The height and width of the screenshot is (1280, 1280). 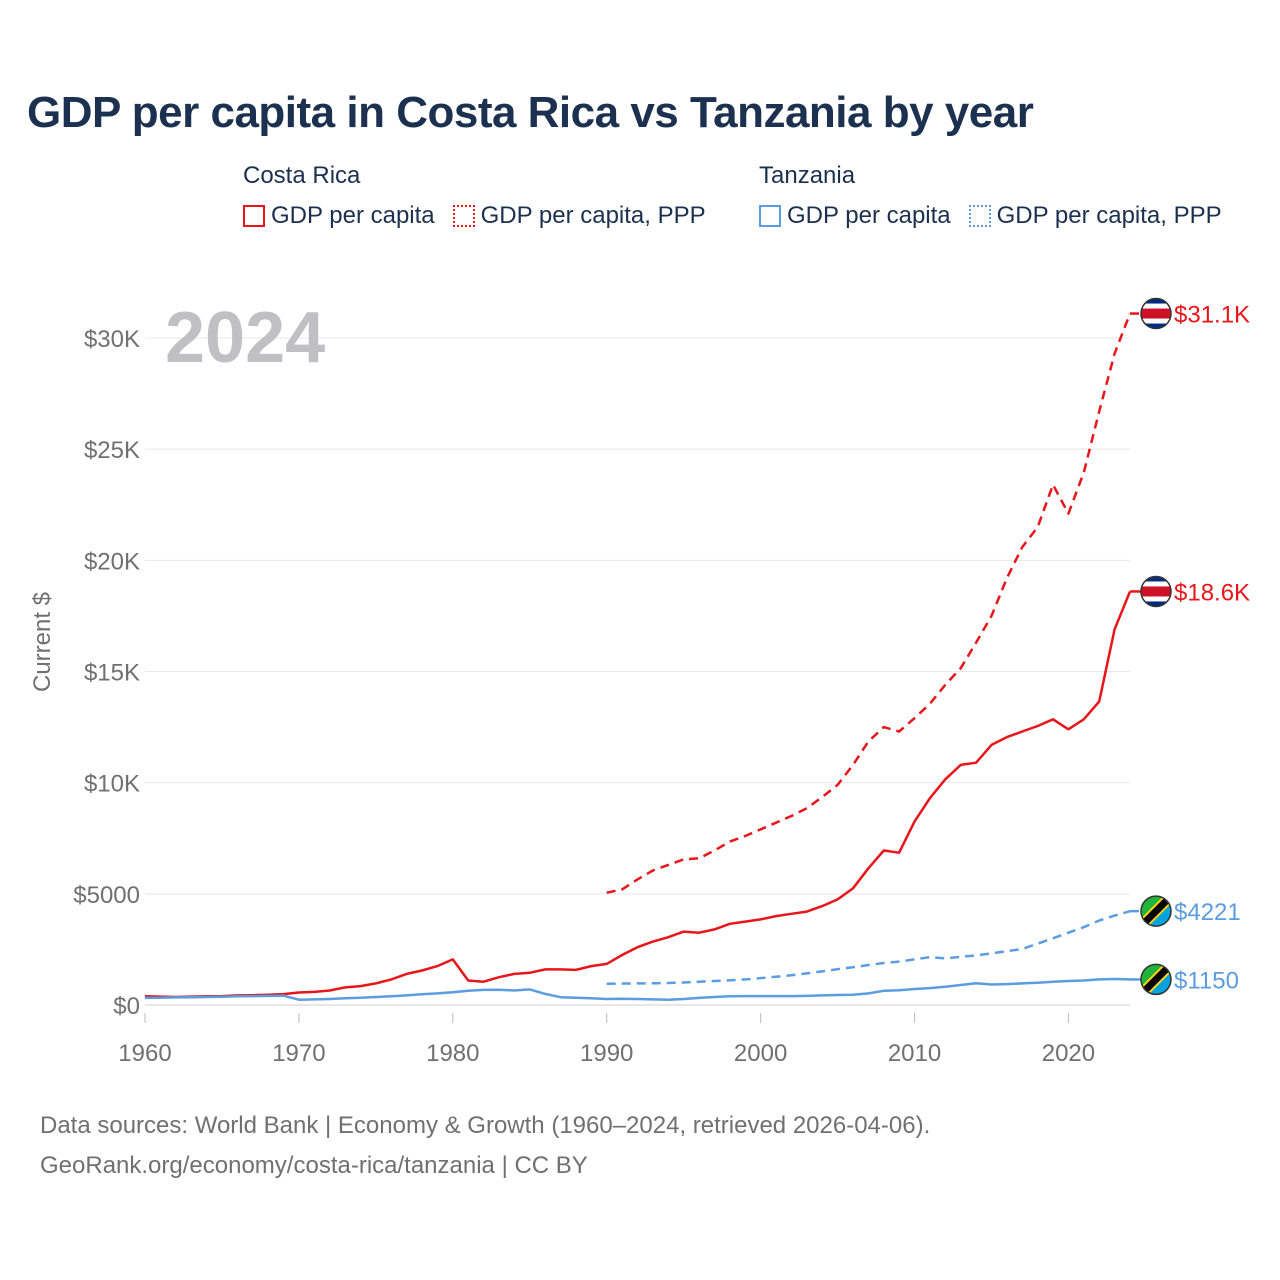 I want to click on legend-item-costa-rica-gdp: GDP per capita, so click(x=339, y=216).